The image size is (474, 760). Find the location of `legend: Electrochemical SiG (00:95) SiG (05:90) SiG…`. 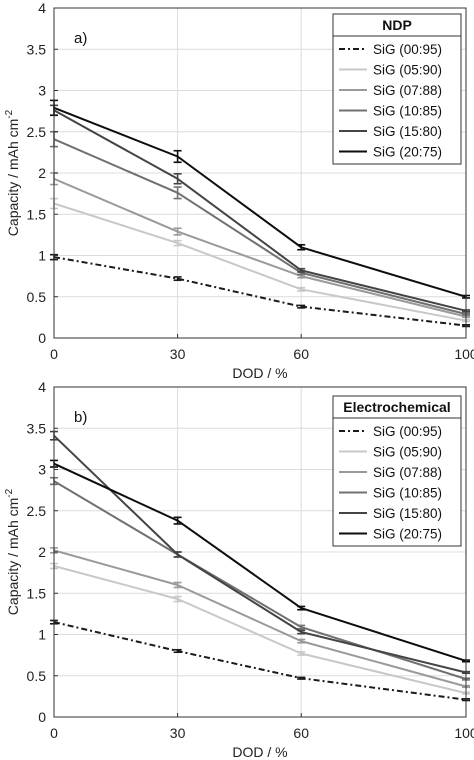

legend: Electrochemical SiG (00:95) SiG (05:90) SiG… is located at coordinates (397, 471).